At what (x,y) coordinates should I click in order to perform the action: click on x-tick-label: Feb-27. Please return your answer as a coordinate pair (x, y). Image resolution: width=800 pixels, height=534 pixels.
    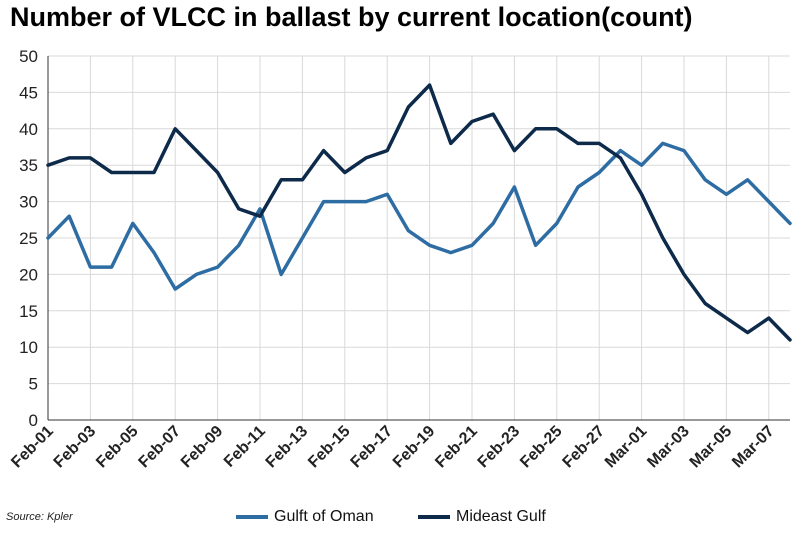
    Looking at the image, I should click on (584, 447).